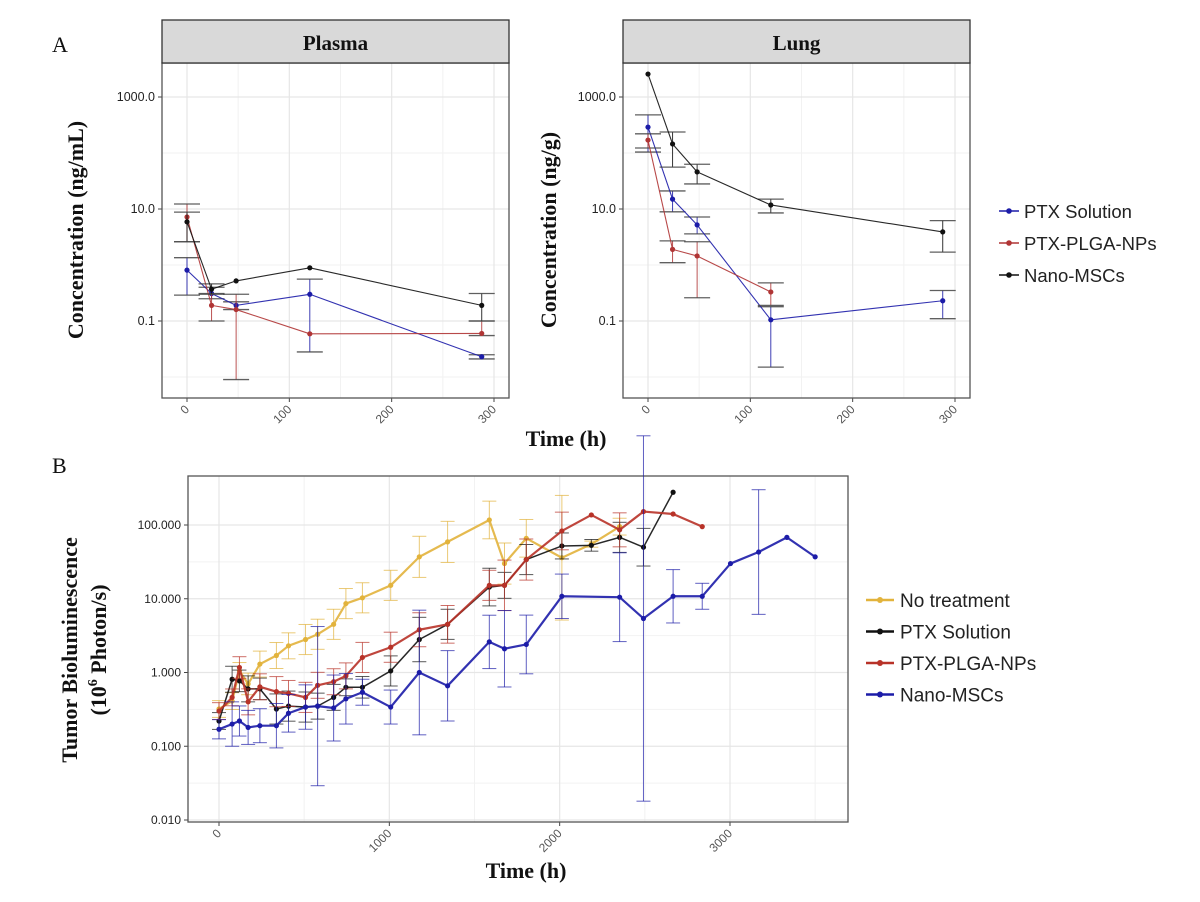 The image size is (1200, 902). Describe the element at coordinates (93, 682) in the screenshot. I see `unit-exponent: 6` at that location.